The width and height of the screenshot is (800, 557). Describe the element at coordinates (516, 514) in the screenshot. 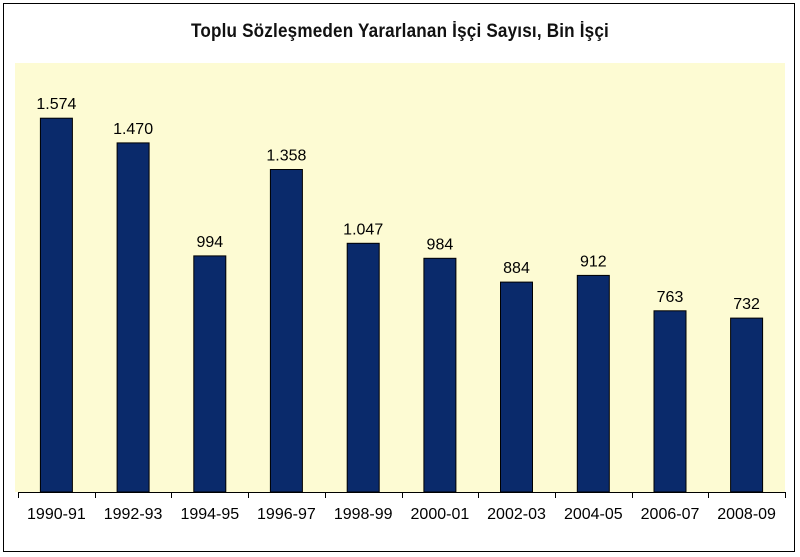

I see `x-tick-label-2002-03: 2002-03` at that location.